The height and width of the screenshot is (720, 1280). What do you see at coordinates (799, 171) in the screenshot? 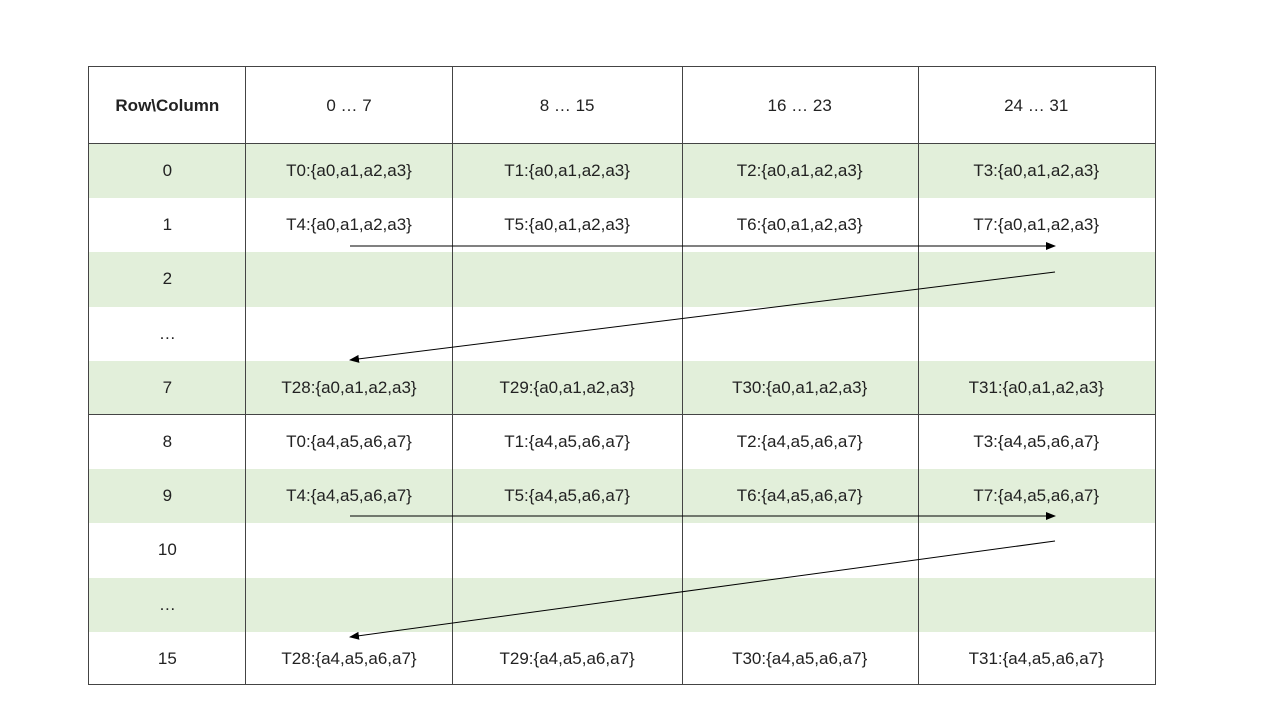
I see `table-cell: T2:{a0,a1,a2,a3}` at bounding box center [799, 171].